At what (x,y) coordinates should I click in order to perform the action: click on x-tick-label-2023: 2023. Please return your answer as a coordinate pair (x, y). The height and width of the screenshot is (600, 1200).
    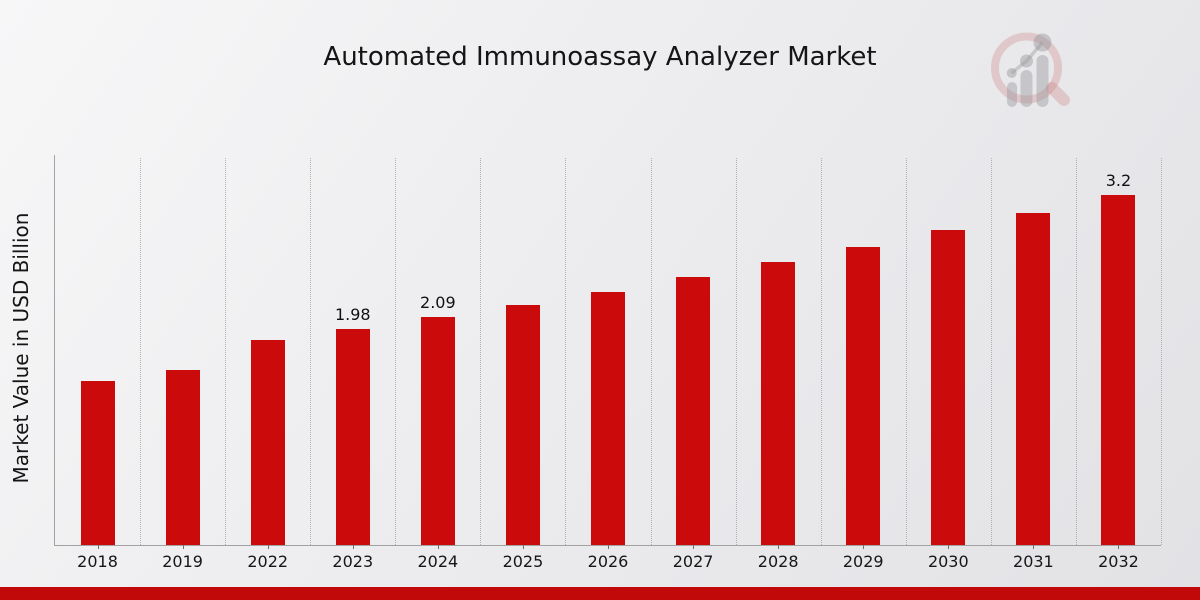
    Looking at the image, I should click on (353, 561).